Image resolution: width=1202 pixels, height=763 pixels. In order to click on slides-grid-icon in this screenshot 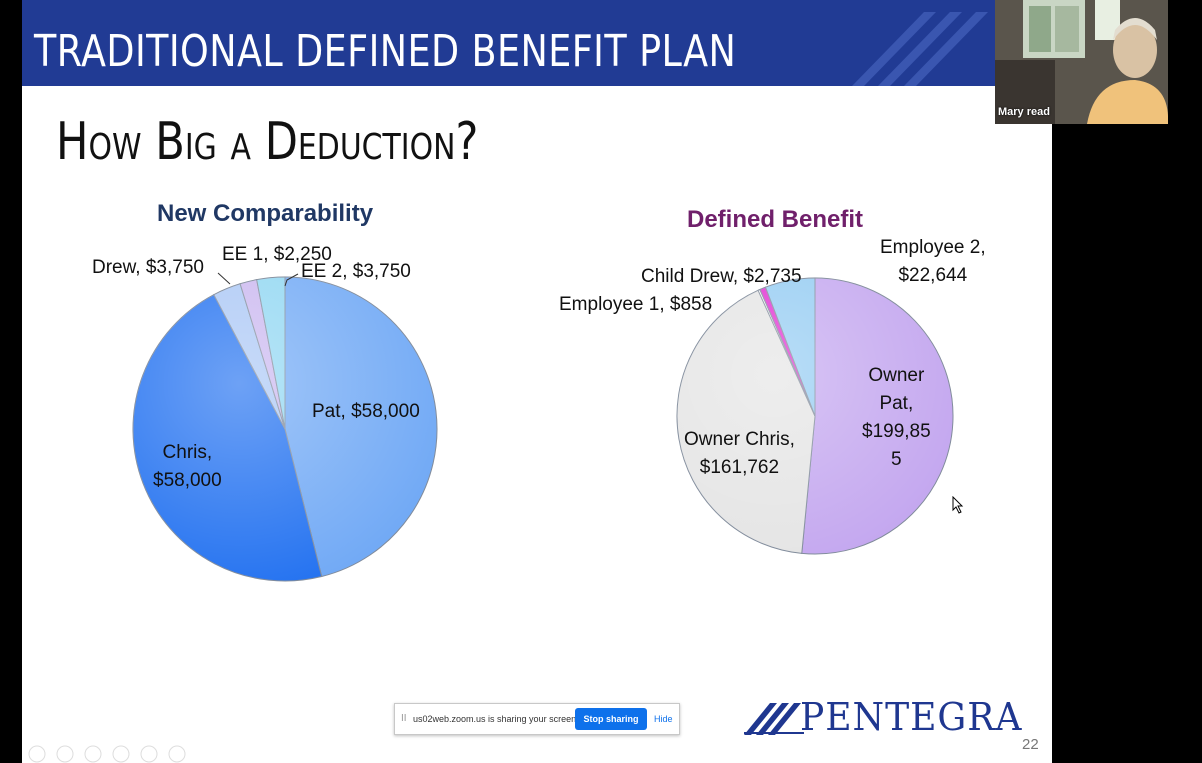, I will do `click(121, 754)`.